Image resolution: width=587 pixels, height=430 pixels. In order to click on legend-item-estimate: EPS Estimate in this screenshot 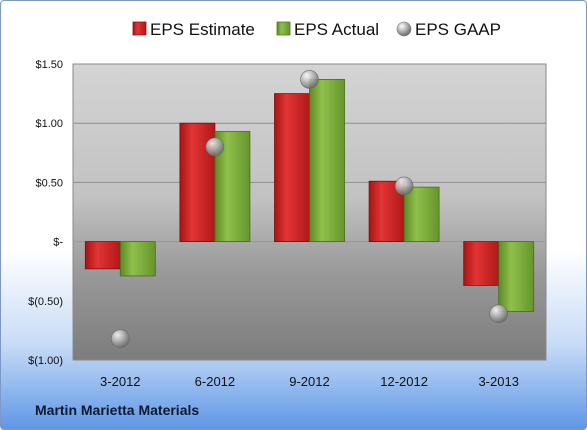, I will do `click(193, 29)`.